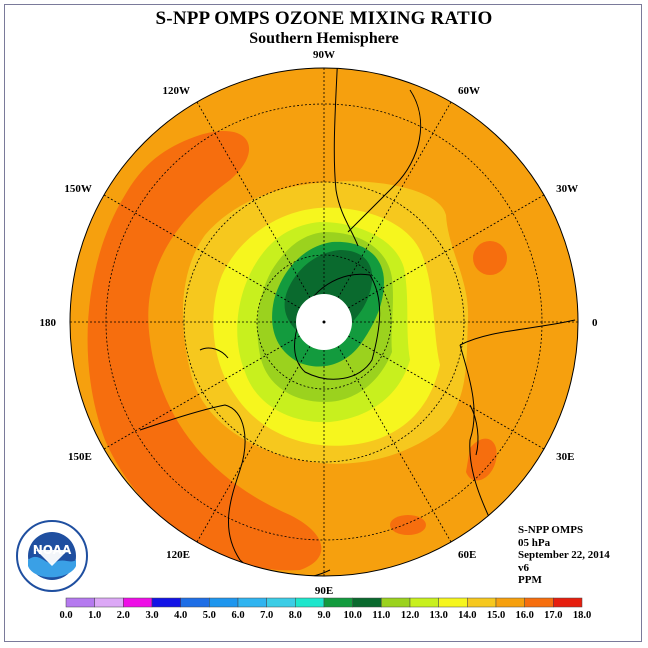  What do you see at coordinates (48, 323) in the screenshot?
I see `meridian-label: 180` at bounding box center [48, 323].